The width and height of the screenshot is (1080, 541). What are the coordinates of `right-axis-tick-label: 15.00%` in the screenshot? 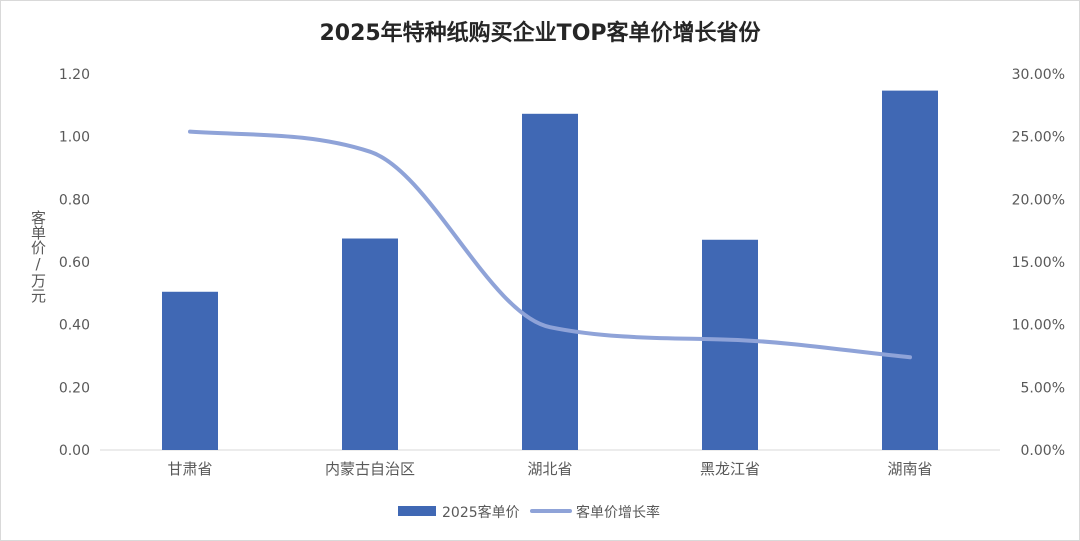 It's located at (1038, 263).